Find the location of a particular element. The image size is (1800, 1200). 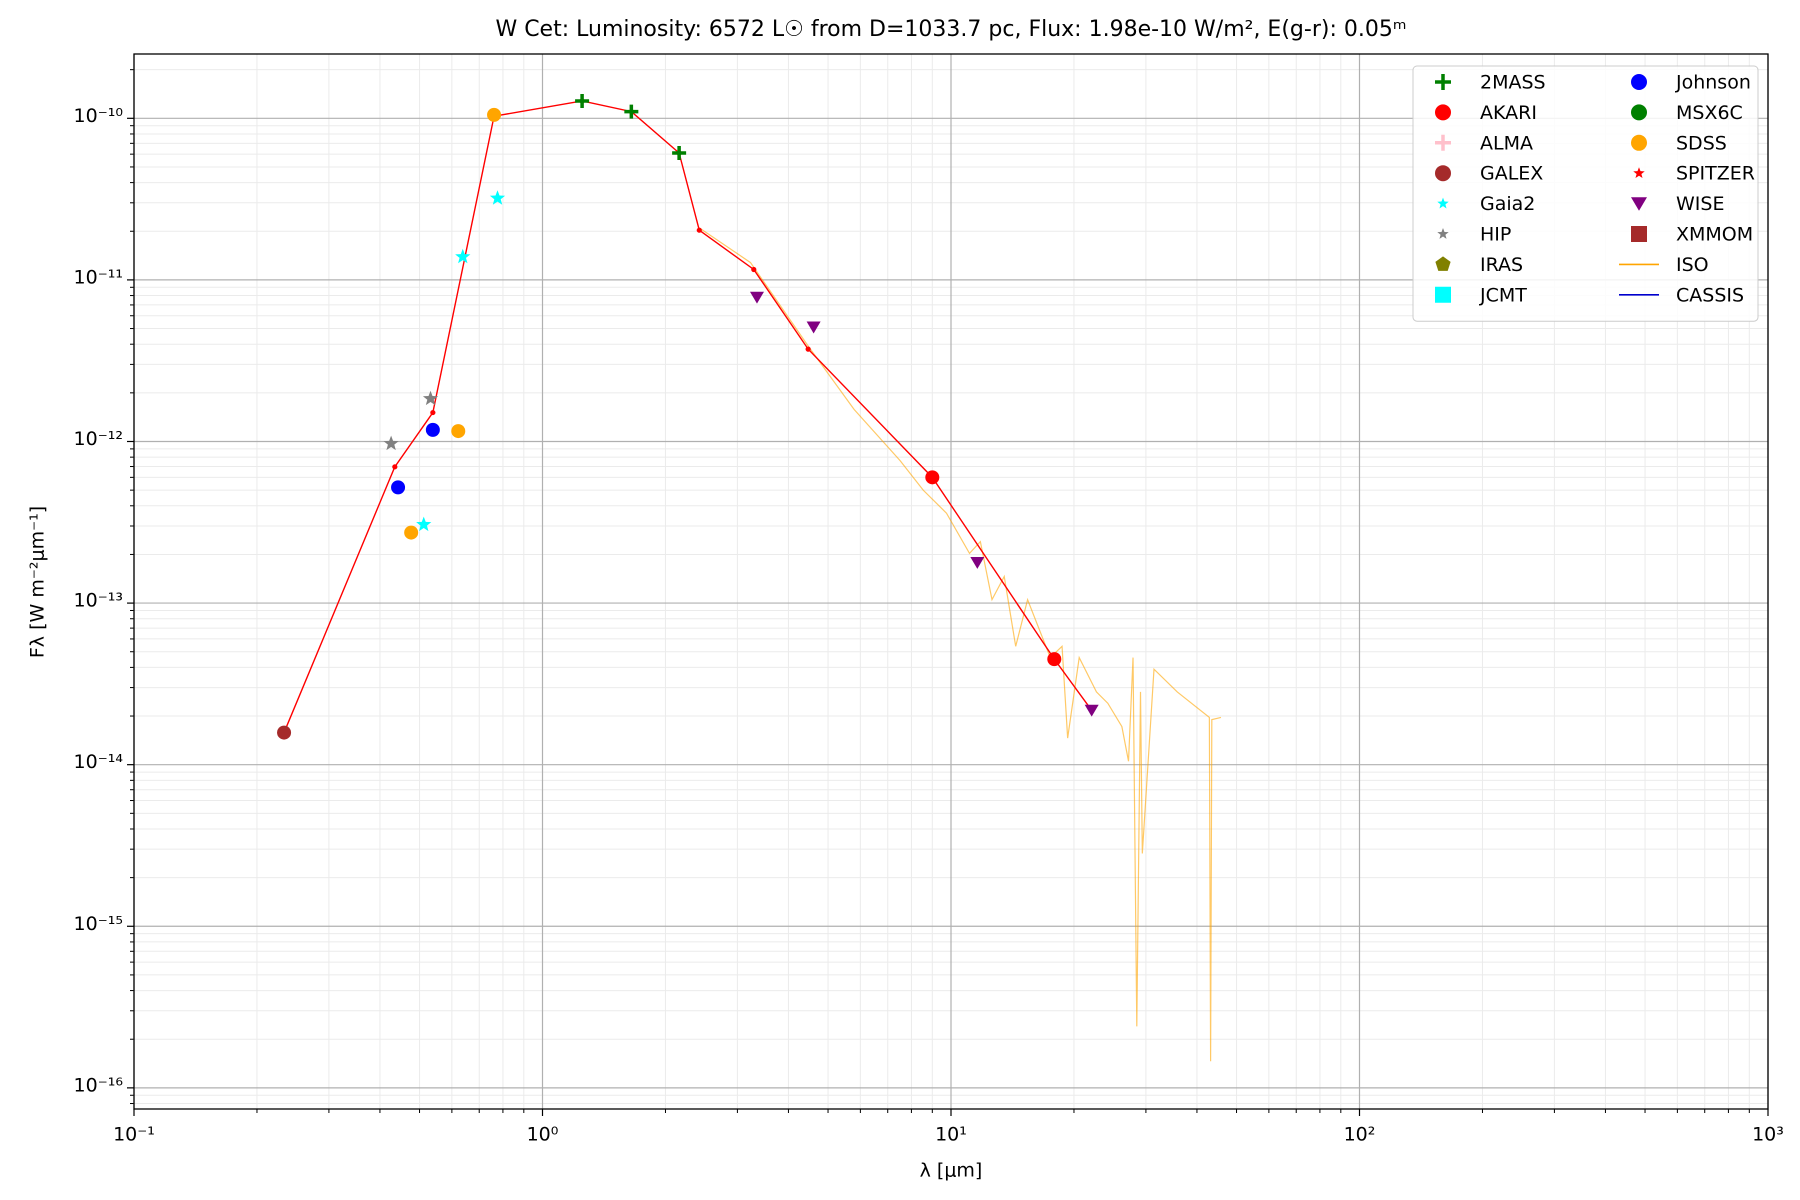

legend-label: Johnson is located at coordinates (1713, 83).